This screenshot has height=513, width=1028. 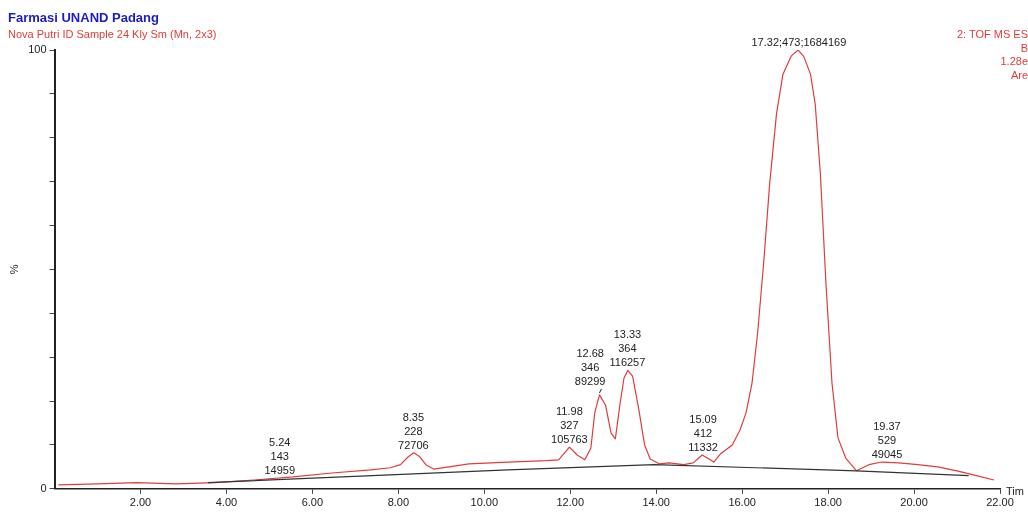 What do you see at coordinates (1018, 75) in the screenshot?
I see `text: Are` at bounding box center [1018, 75].